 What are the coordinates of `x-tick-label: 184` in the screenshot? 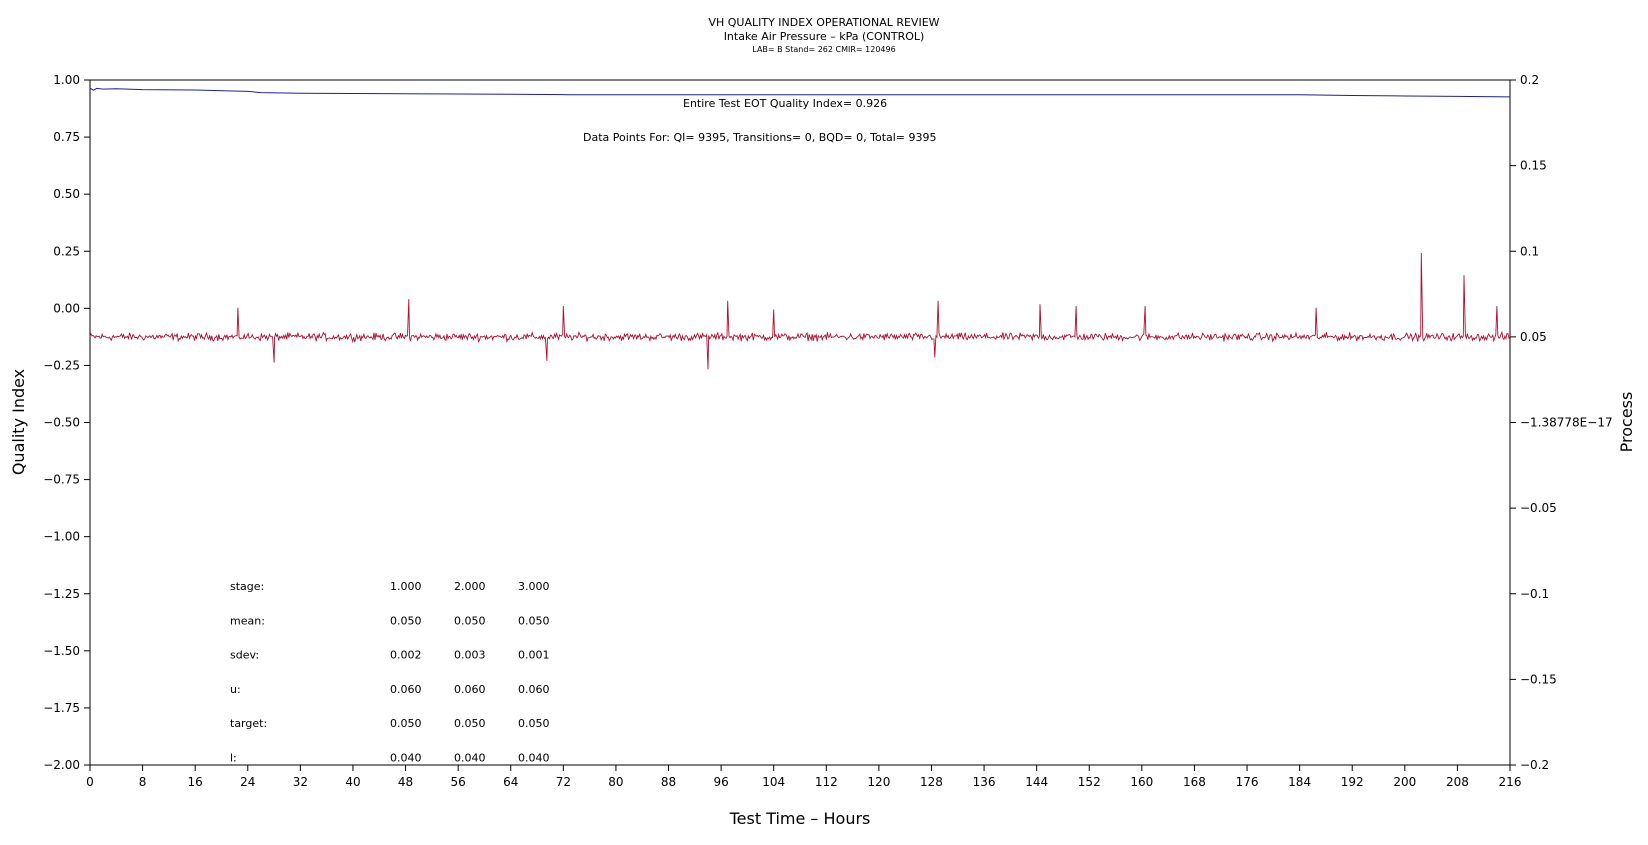 It's located at (1299, 782).